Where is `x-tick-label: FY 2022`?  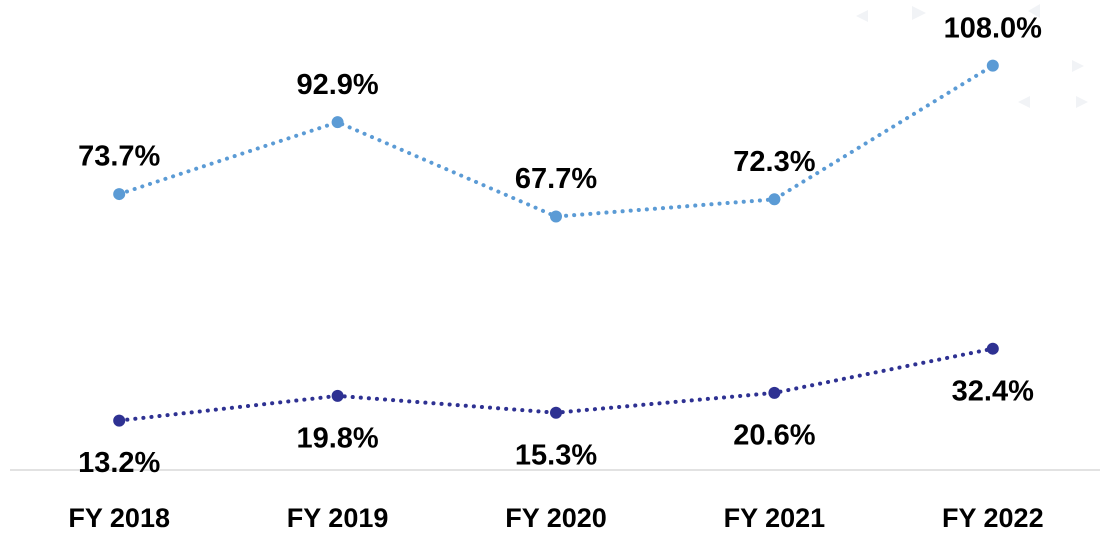 x-tick-label: FY 2022 is located at coordinates (993, 518).